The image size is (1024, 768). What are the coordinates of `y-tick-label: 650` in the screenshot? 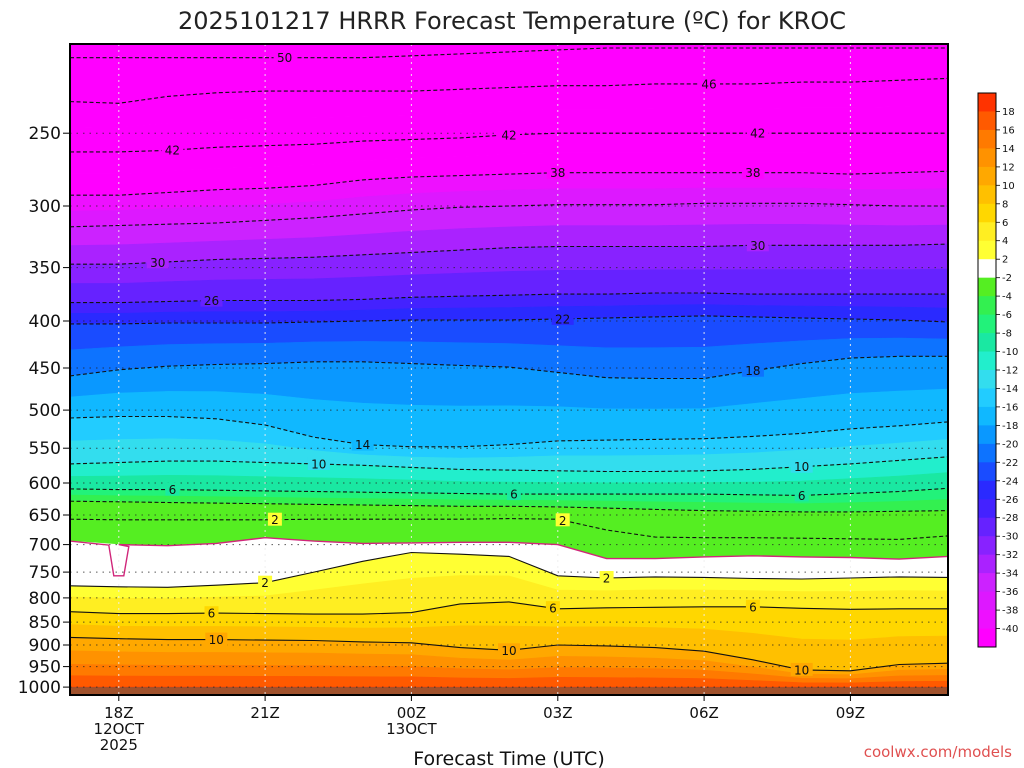 It's located at (45, 516).